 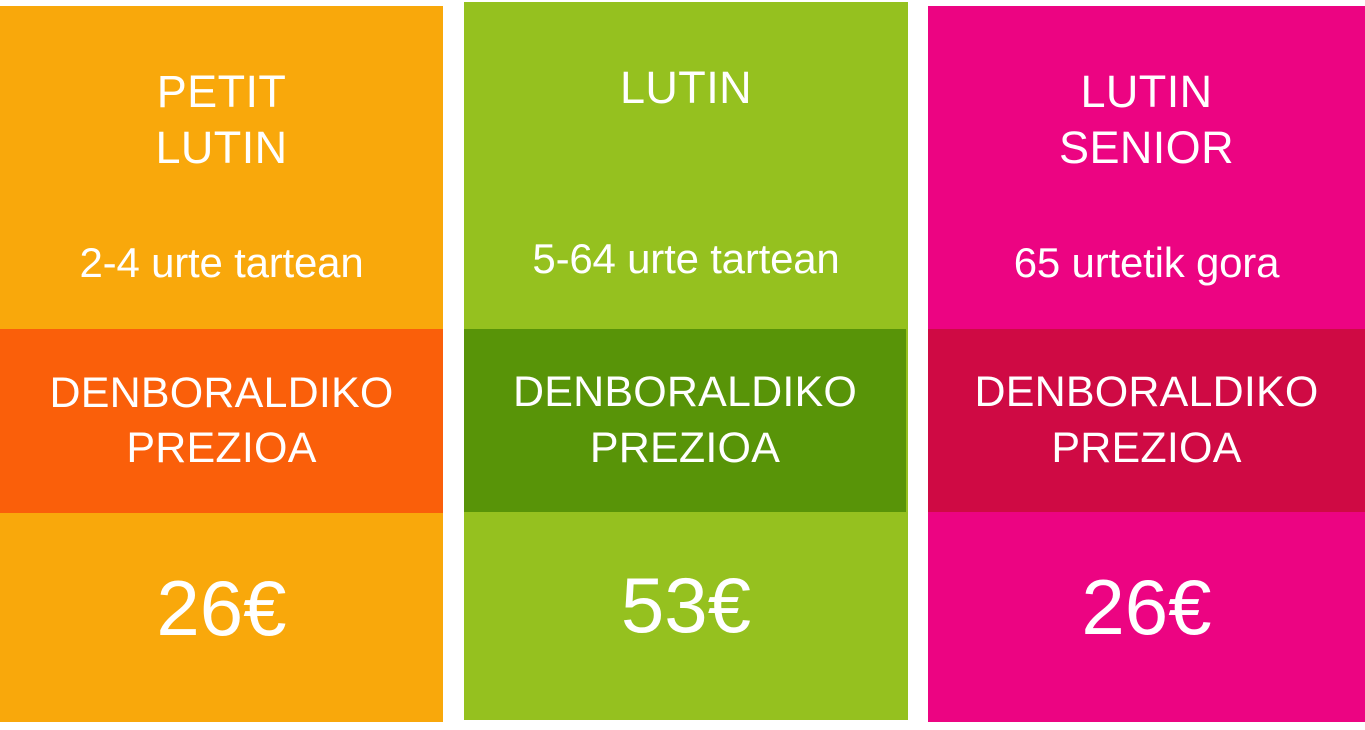 What do you see at coordinates (686, 258) in the screenshot?
I see `card-age-range: 5-64 urte tartean` at bounding box center [686, 258].